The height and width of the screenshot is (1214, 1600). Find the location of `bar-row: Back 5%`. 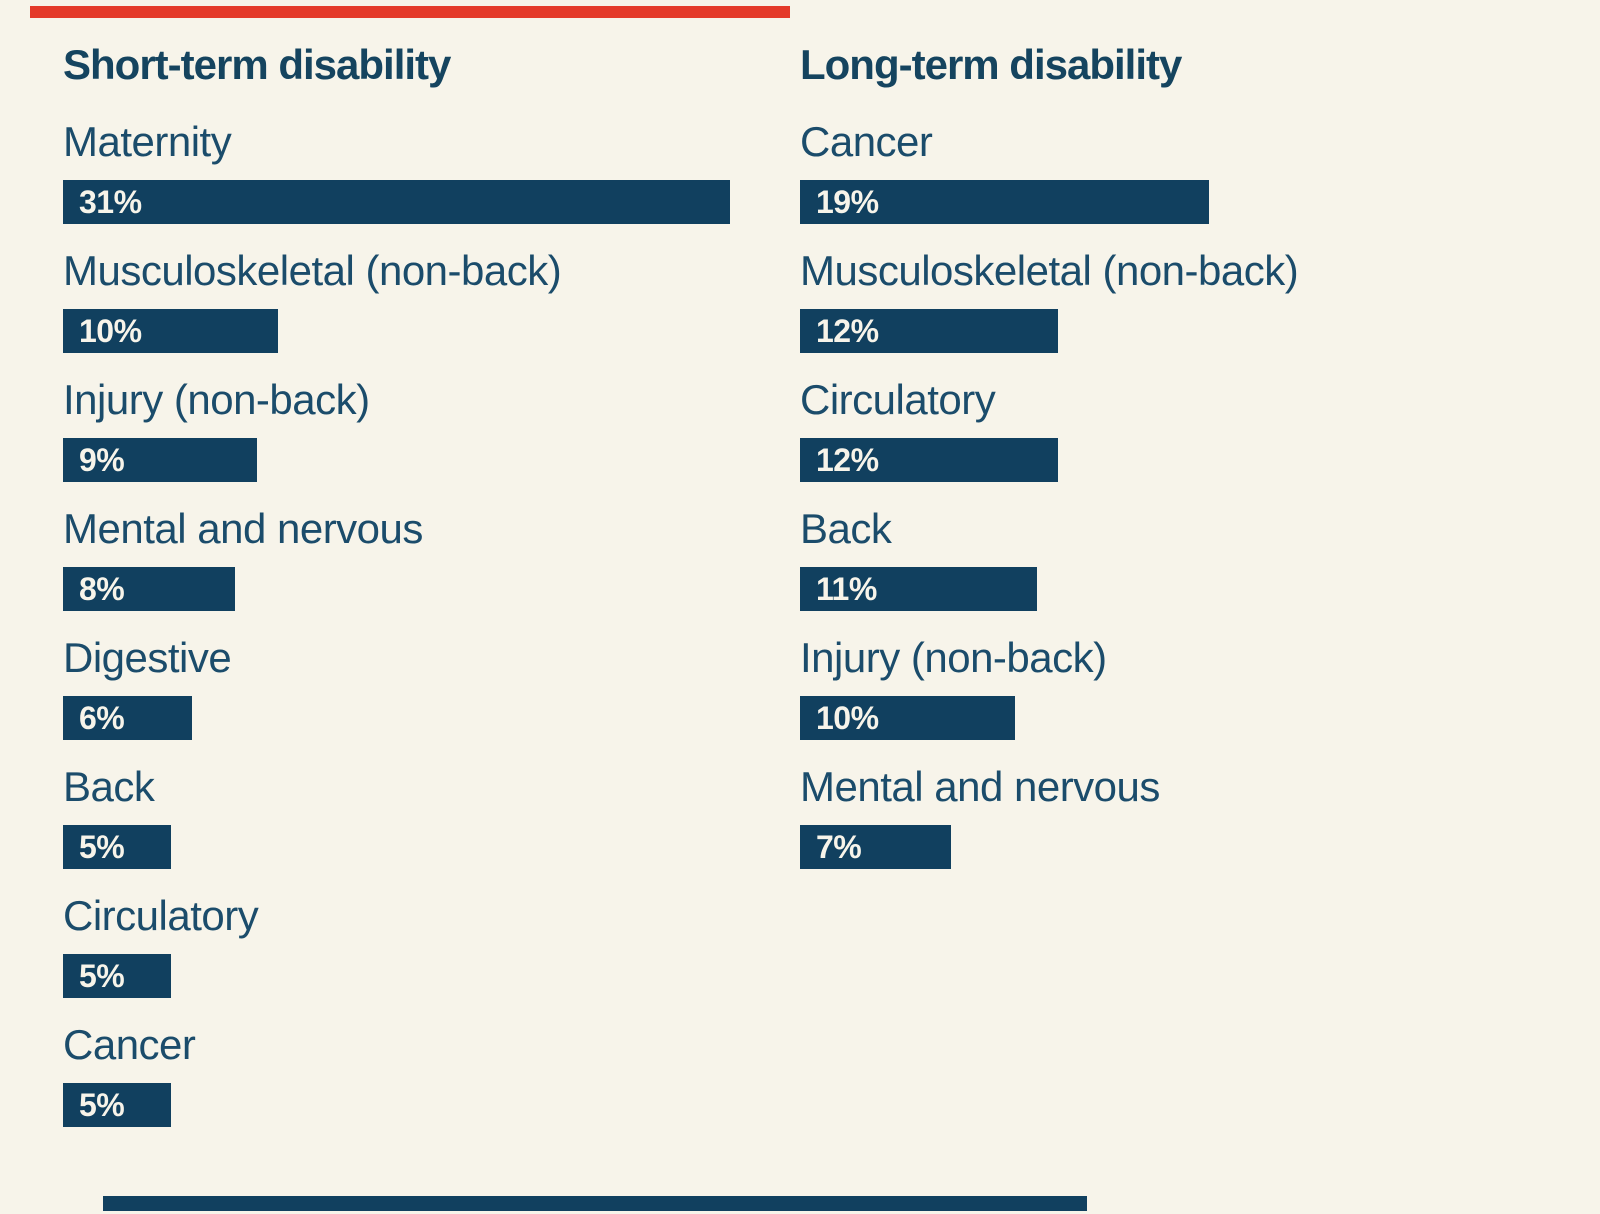

bar-row: Back 5% is located at coordinates (431, 829).